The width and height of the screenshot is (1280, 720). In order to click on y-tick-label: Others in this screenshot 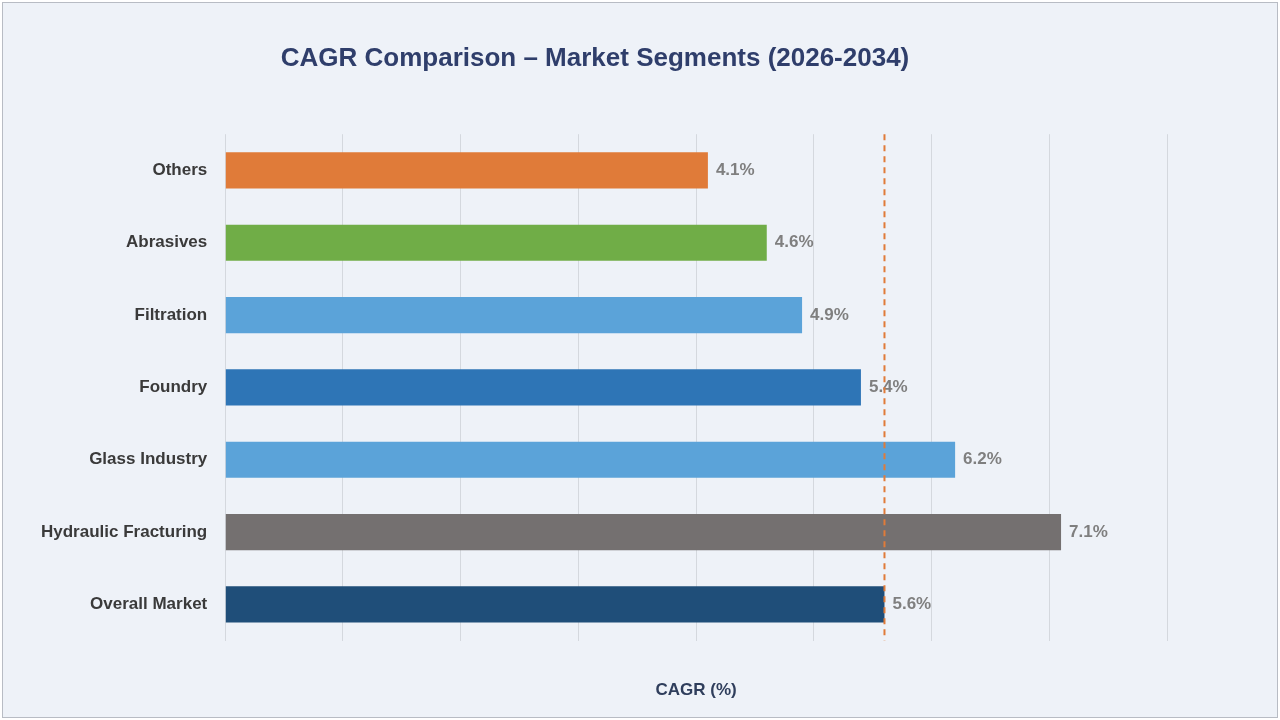, I will do `click(180, 170)`.